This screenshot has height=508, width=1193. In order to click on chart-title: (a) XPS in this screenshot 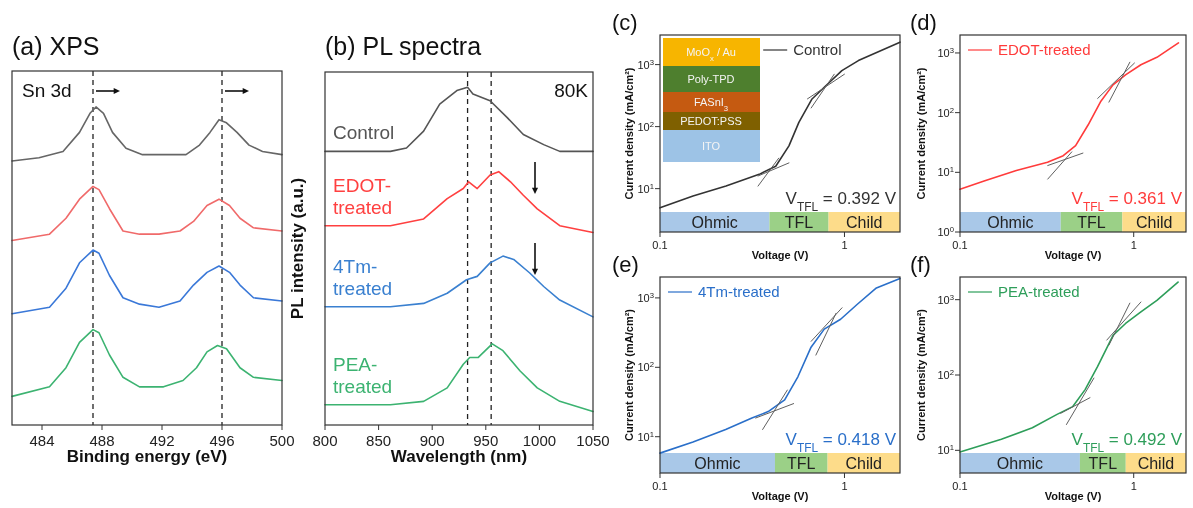, I will do `click(56, 46)`.